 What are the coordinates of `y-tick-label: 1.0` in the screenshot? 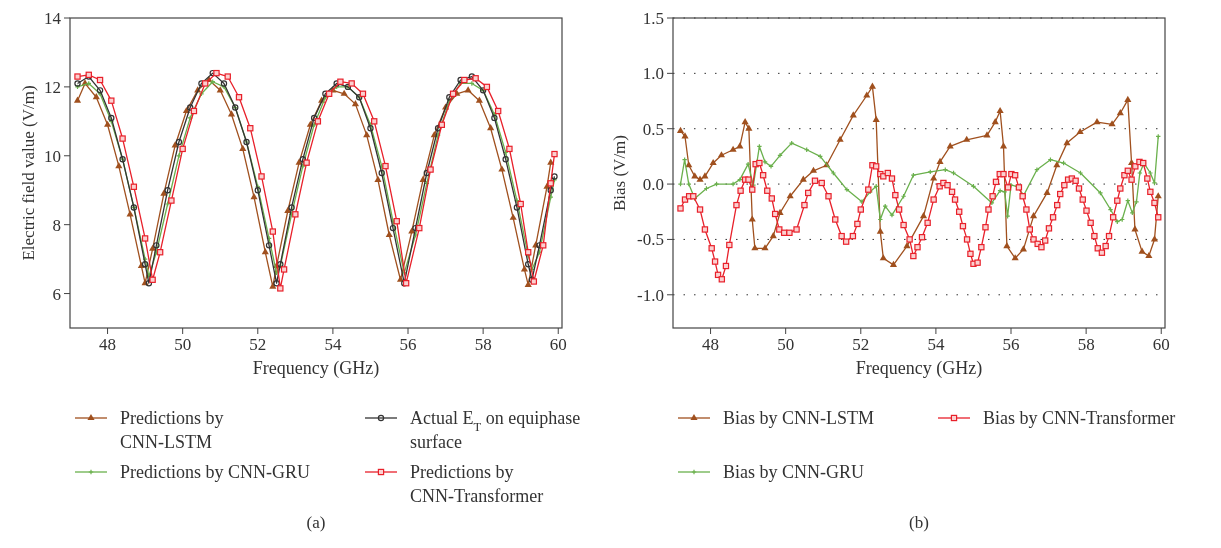 It's located at (653, 74).